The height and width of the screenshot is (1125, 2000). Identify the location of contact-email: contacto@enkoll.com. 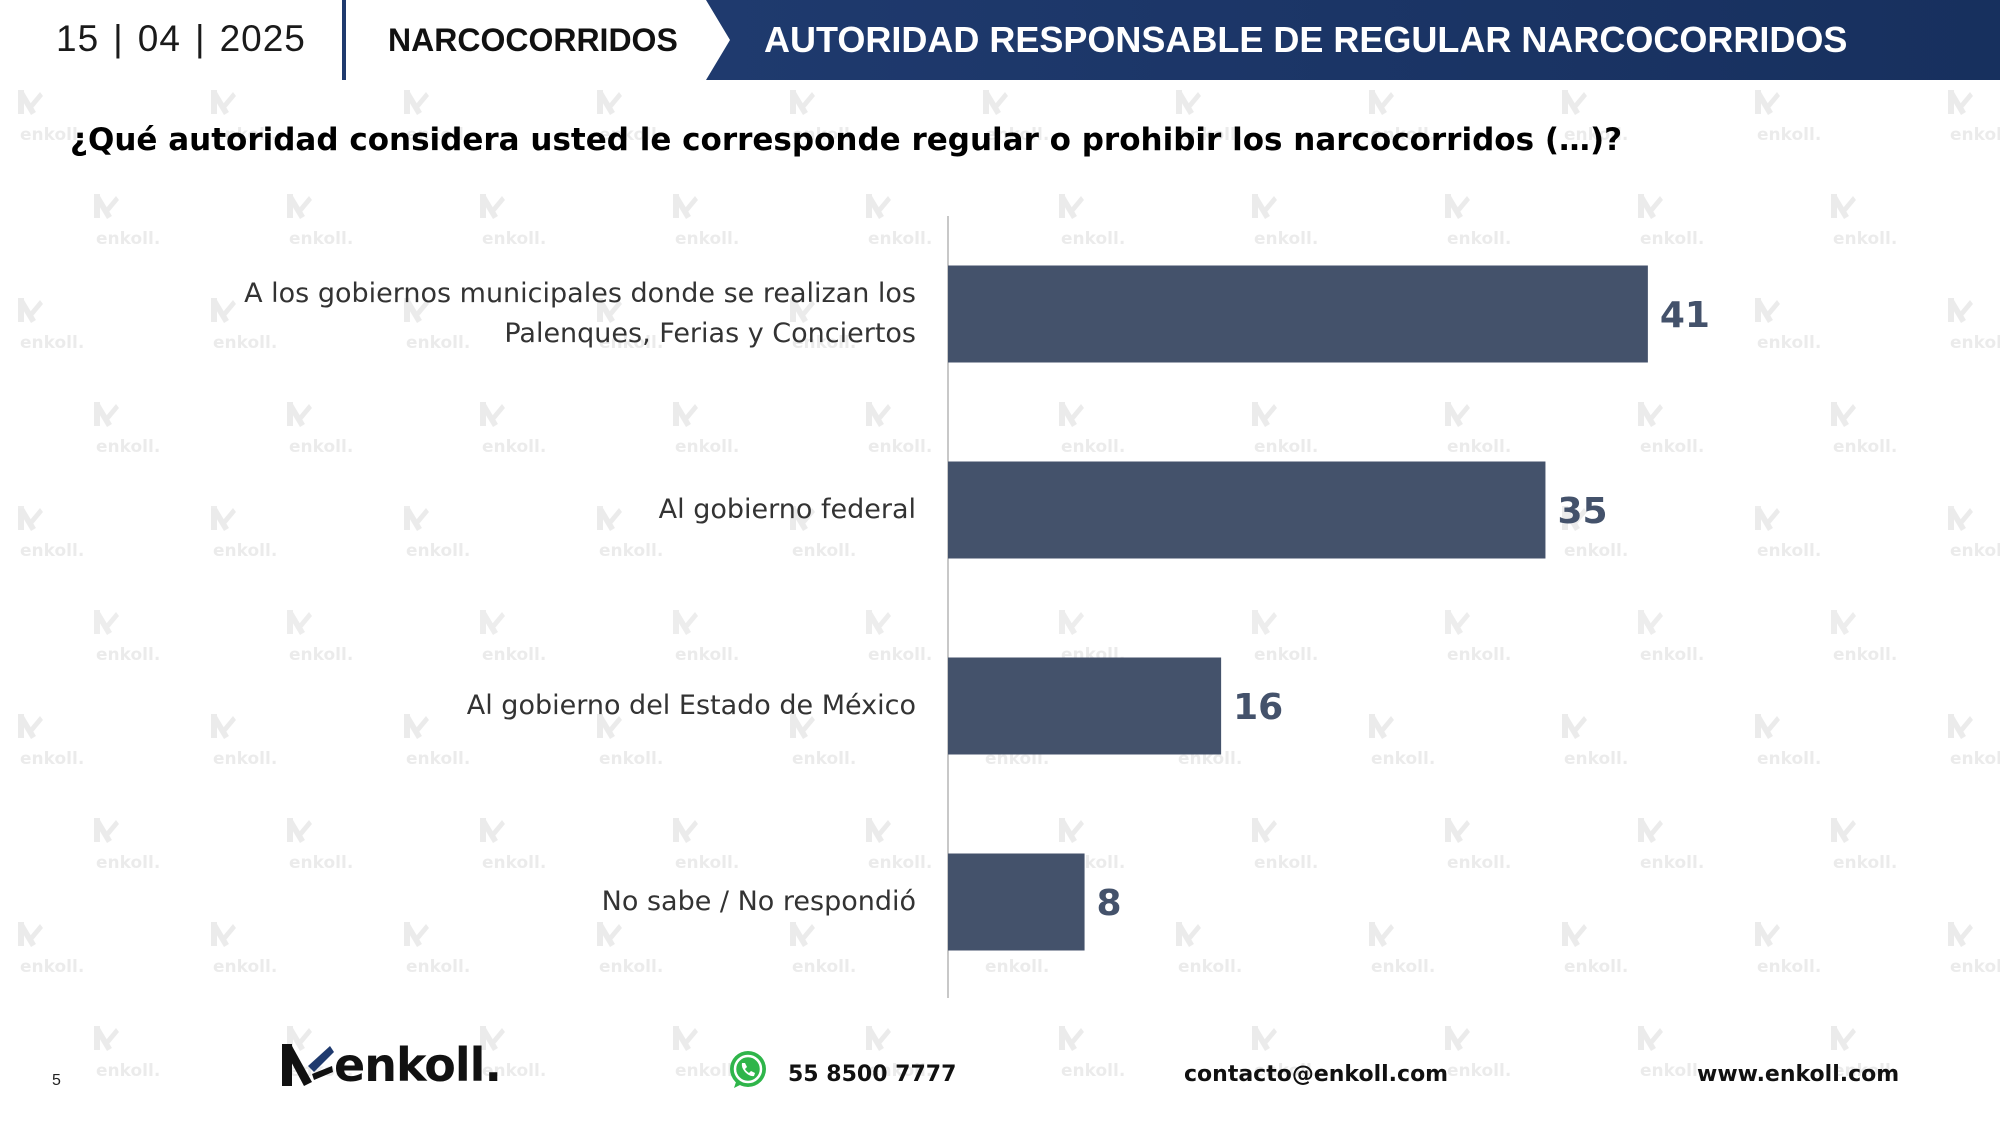
(1316, 1074).